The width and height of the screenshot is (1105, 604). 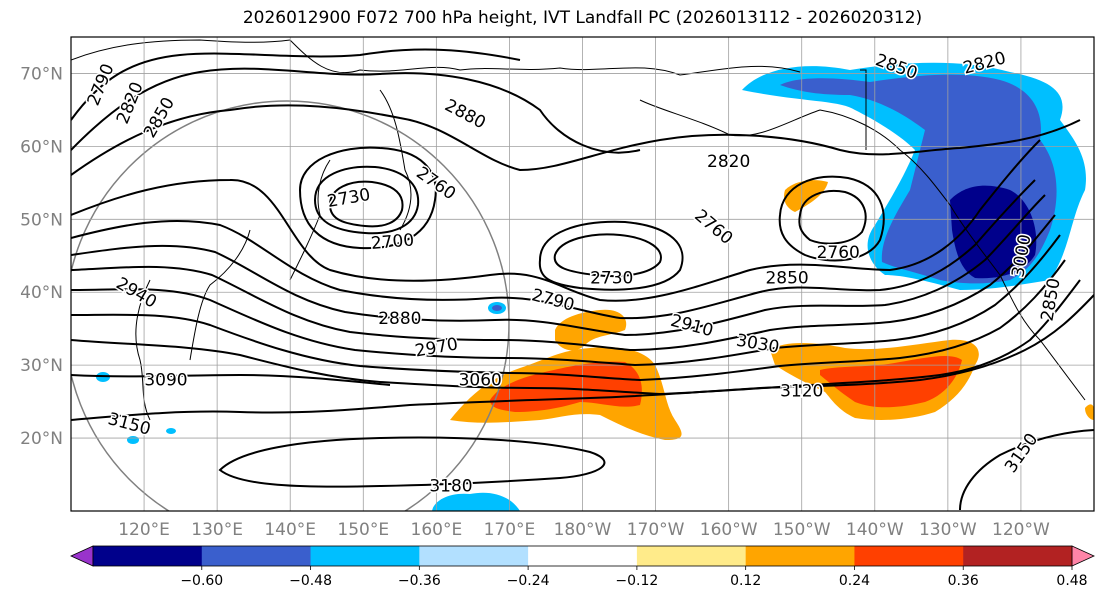 What do you see at coordinates (392, 242) in the screenshot?
I see `contour-label: 2700` at bounding box center [392, 242].